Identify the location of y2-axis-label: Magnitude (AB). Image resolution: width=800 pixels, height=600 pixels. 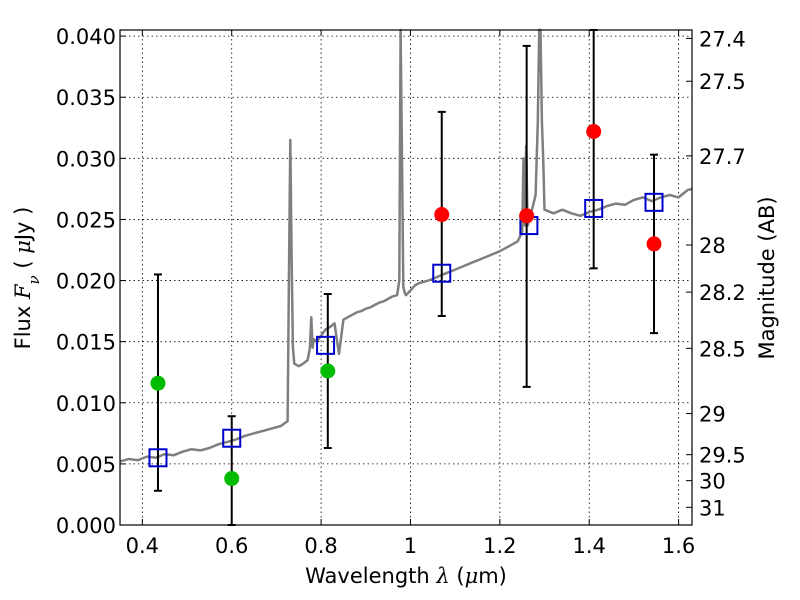
(767, 277).